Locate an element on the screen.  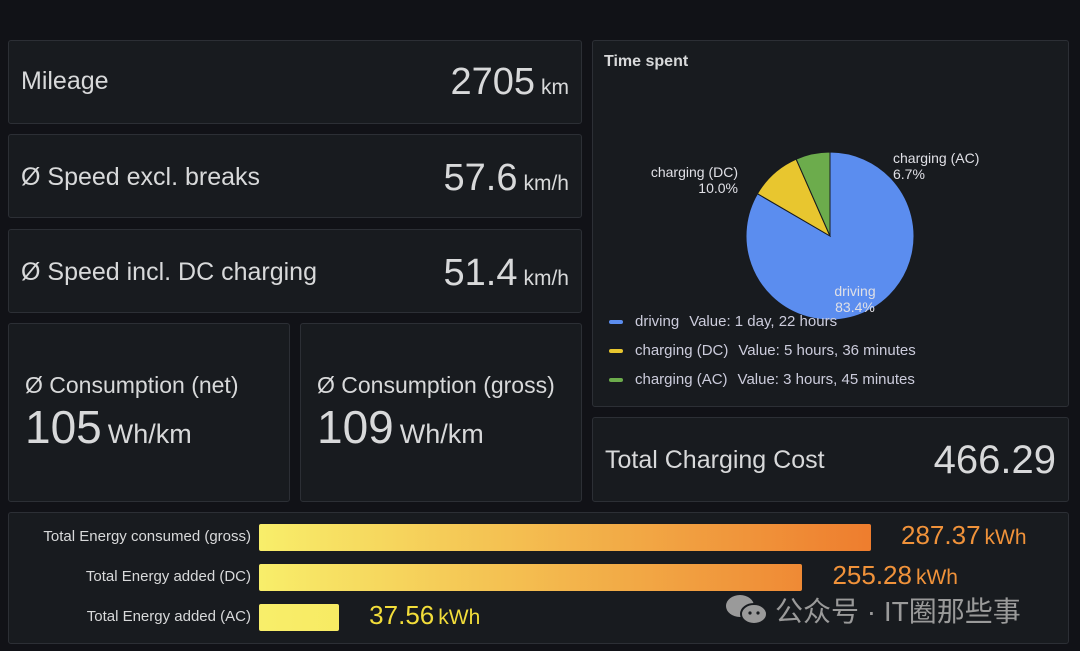
consumption-gross-unit: Wh/km is located at coordinates (441, 434).